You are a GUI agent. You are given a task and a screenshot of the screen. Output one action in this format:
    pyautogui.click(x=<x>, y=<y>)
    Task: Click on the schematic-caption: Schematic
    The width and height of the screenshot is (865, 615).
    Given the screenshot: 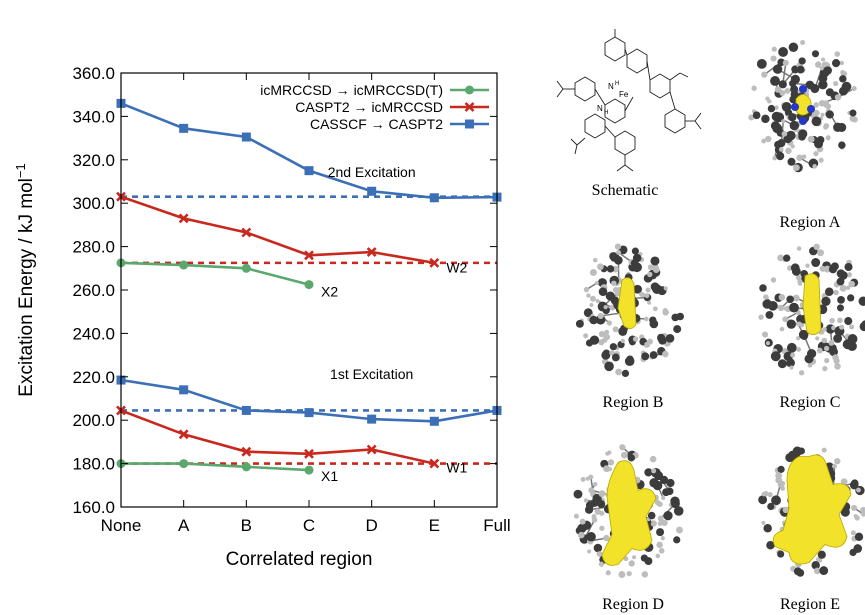 What is the action you would take?
    pyautogui.click(x=625, y=190)
    